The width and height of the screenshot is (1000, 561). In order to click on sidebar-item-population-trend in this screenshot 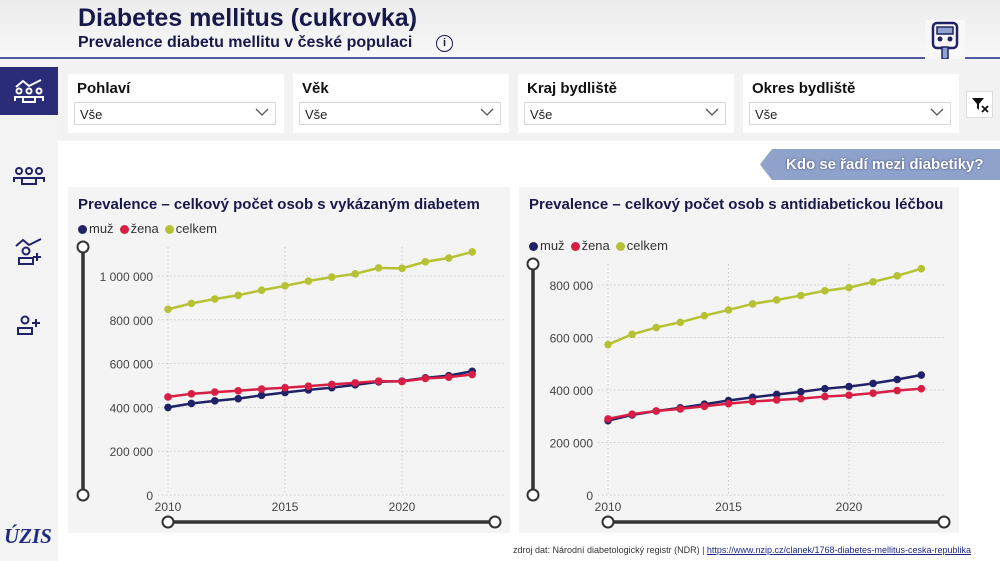, I will do `click(29, 91)`.